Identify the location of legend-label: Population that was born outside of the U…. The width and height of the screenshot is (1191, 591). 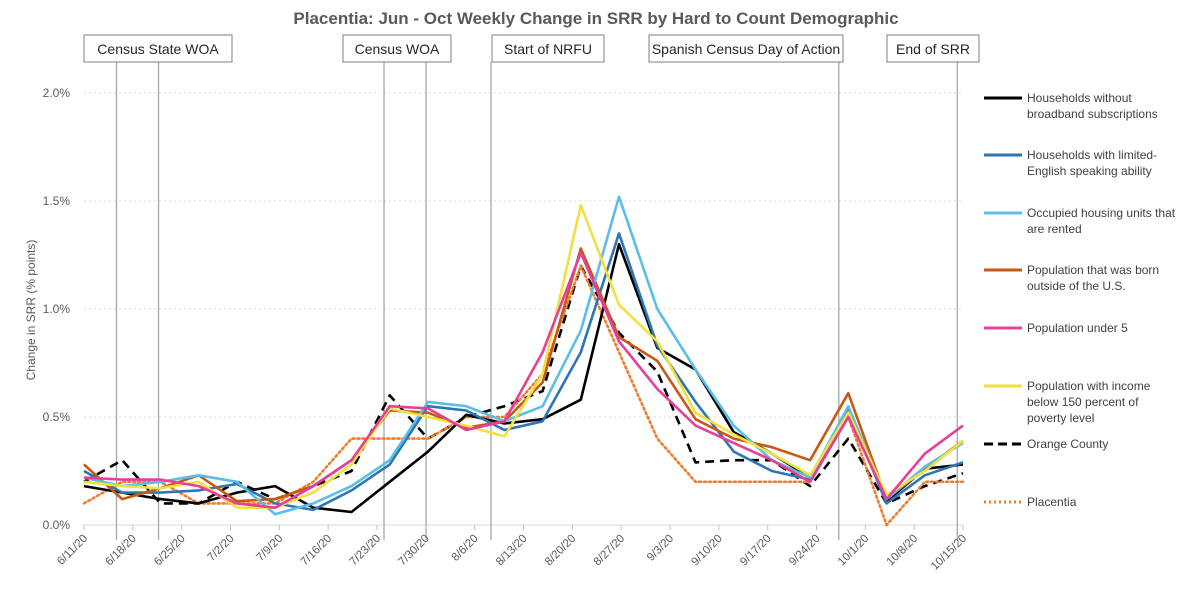
(1093, 278).